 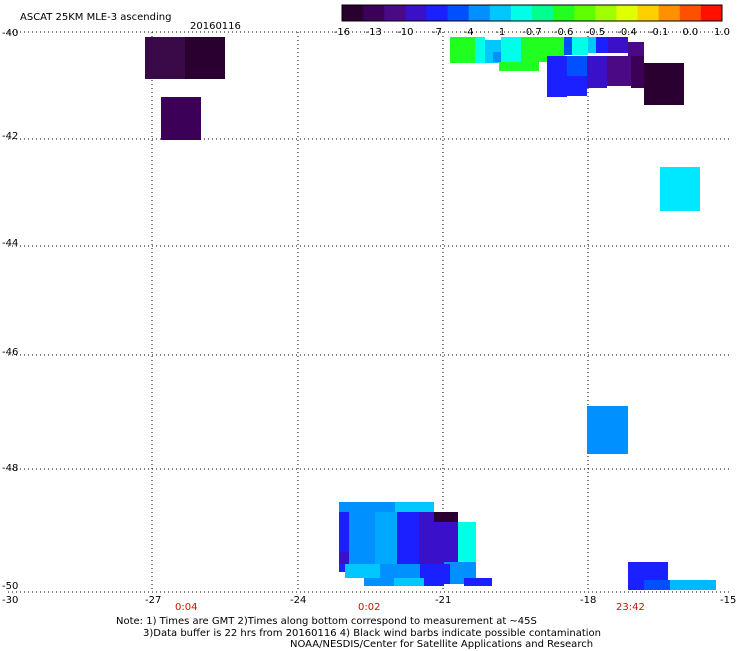 What do you see at coordinates (10, 586) in the screenshot?
I see `lat-label: -50` at bounding box center [10, 586].